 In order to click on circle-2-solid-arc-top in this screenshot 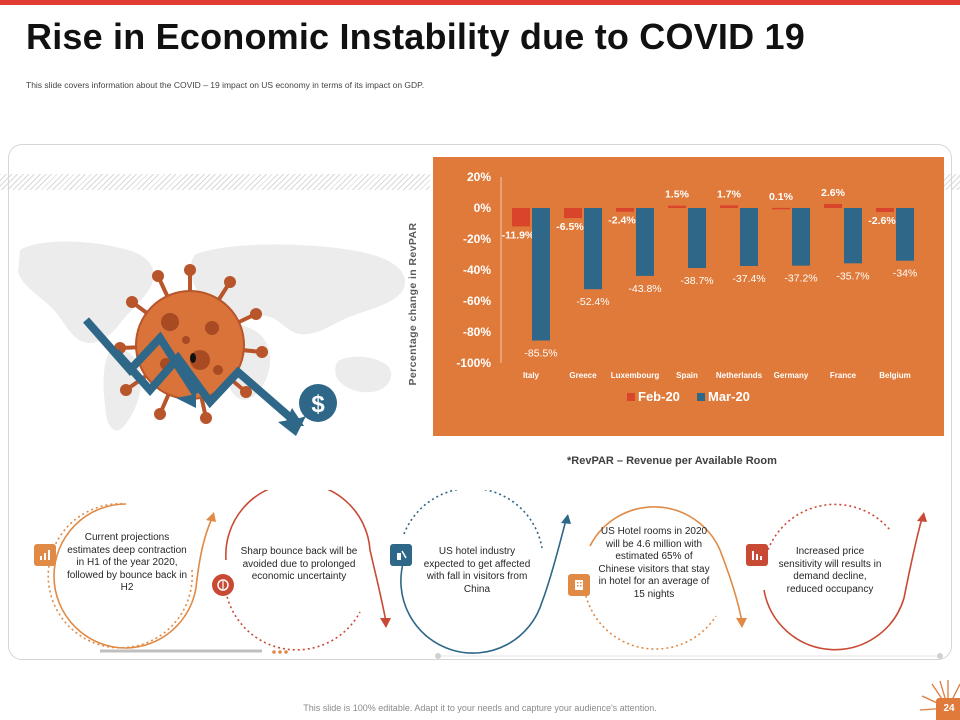, I will do `click(298, 525)`.